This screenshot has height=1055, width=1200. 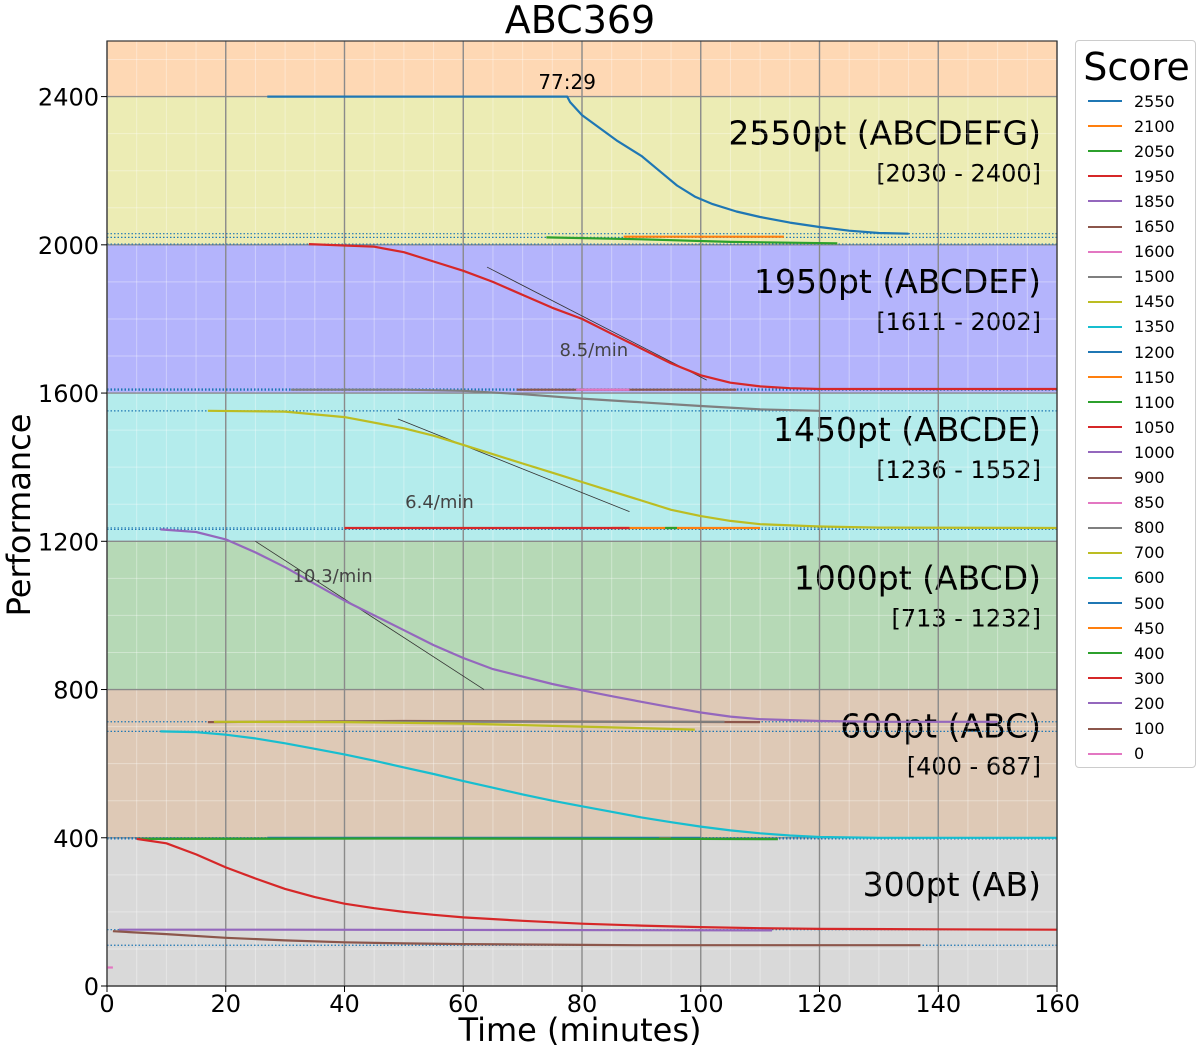 What do you see at coordinates (1149, 678) in the screenshot?
I see `legend-label: 300` at bounding box center [1149, 678].